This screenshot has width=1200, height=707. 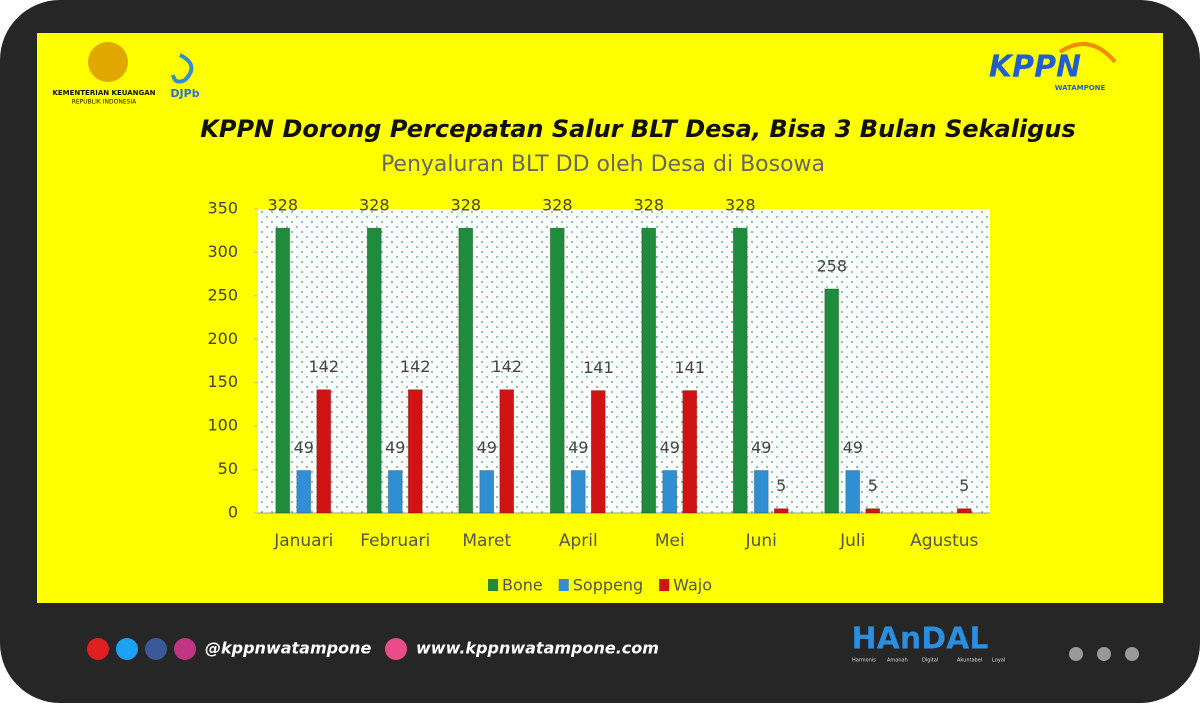 I want to click on y-tick-label: 0, so click(x=233, y=512).